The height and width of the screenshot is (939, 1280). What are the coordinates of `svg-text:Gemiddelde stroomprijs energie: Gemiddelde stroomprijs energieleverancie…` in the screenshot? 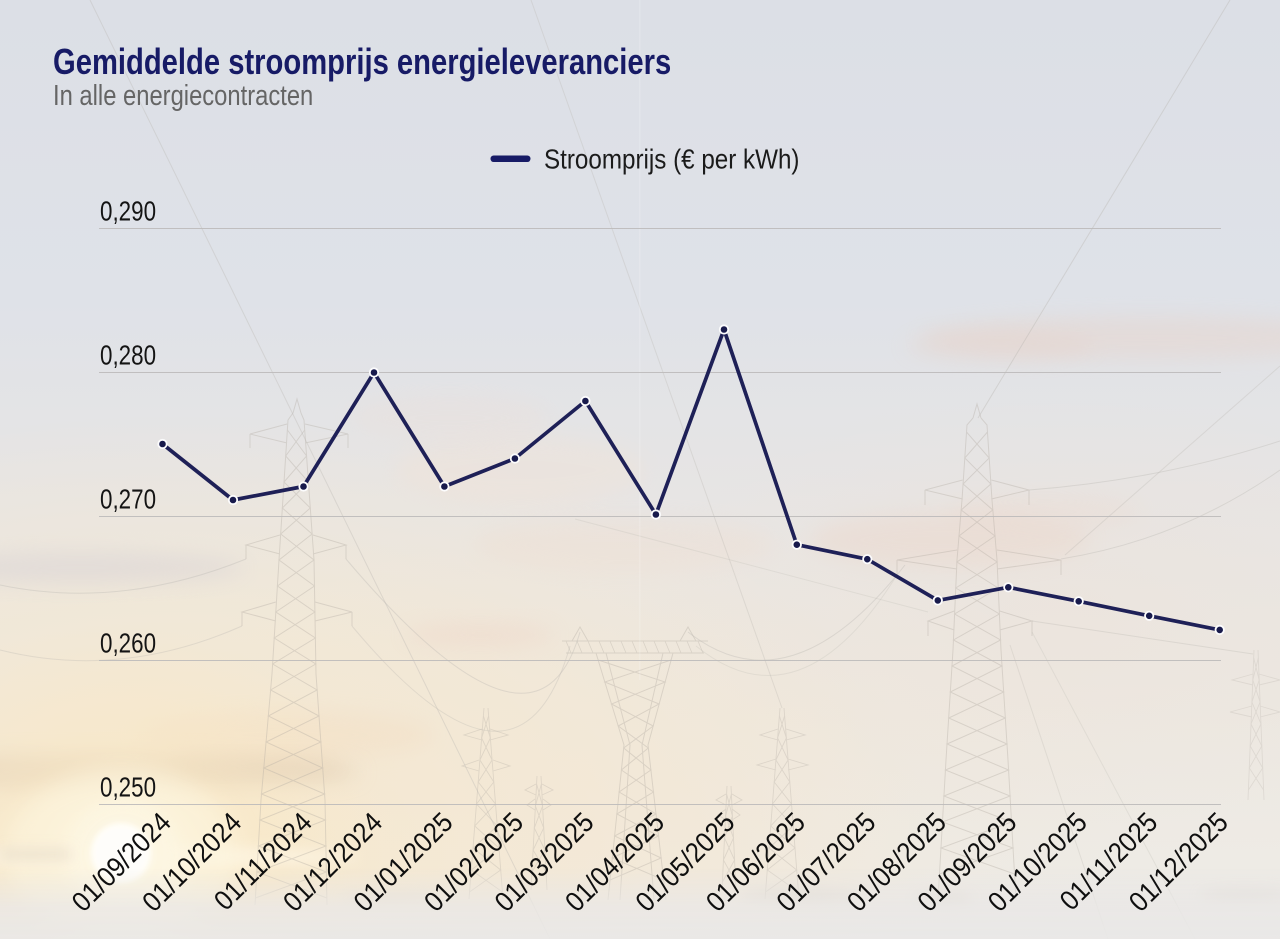 It's located at (362, 62).